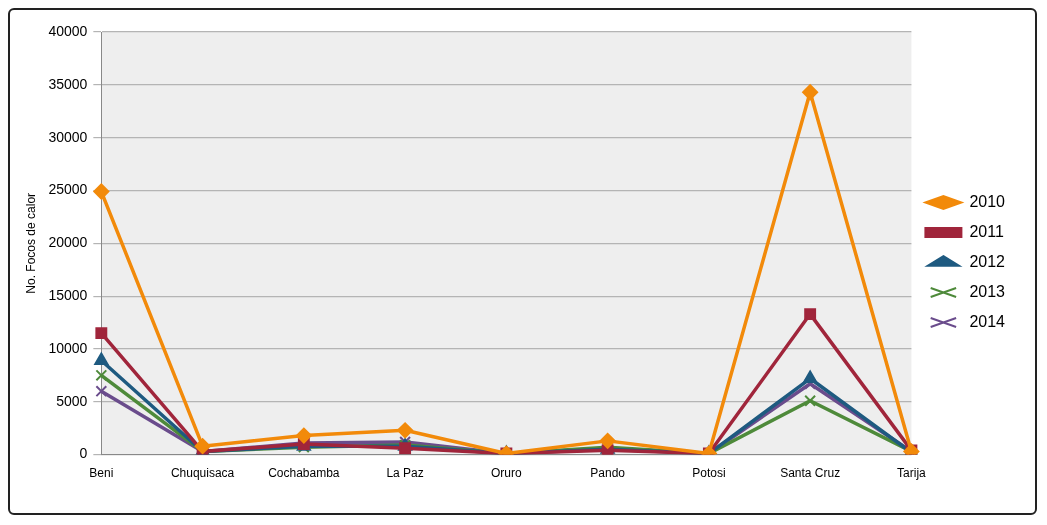 The width and height of the screenshot is (1047, 525). What do you see at coordinates (986, 231) in the screenshot?
I see `legend-label: 2011` at bounding box center [986, 231].